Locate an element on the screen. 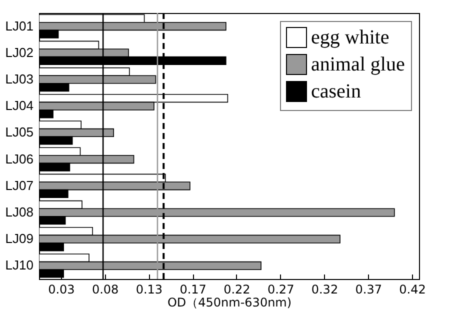  legend-label: casein is located at coordinates (336, 91).